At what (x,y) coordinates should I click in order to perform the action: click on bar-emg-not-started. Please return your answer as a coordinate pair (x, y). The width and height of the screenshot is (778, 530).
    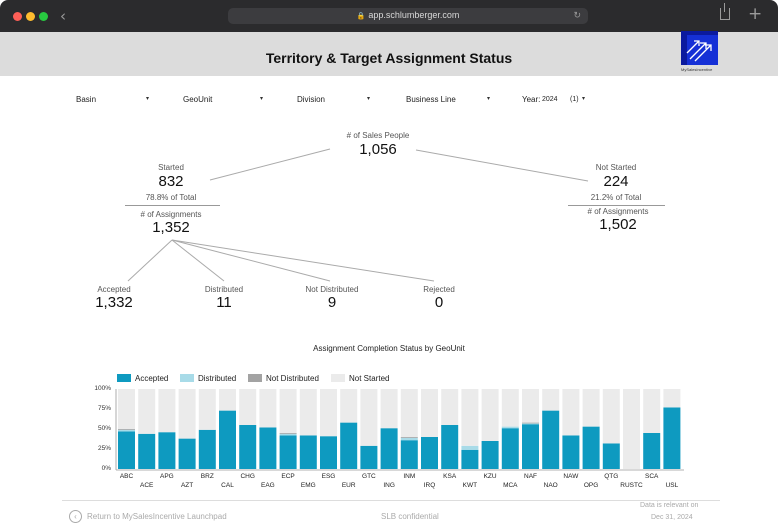
    Looking at the image, I should click on (308, 412).